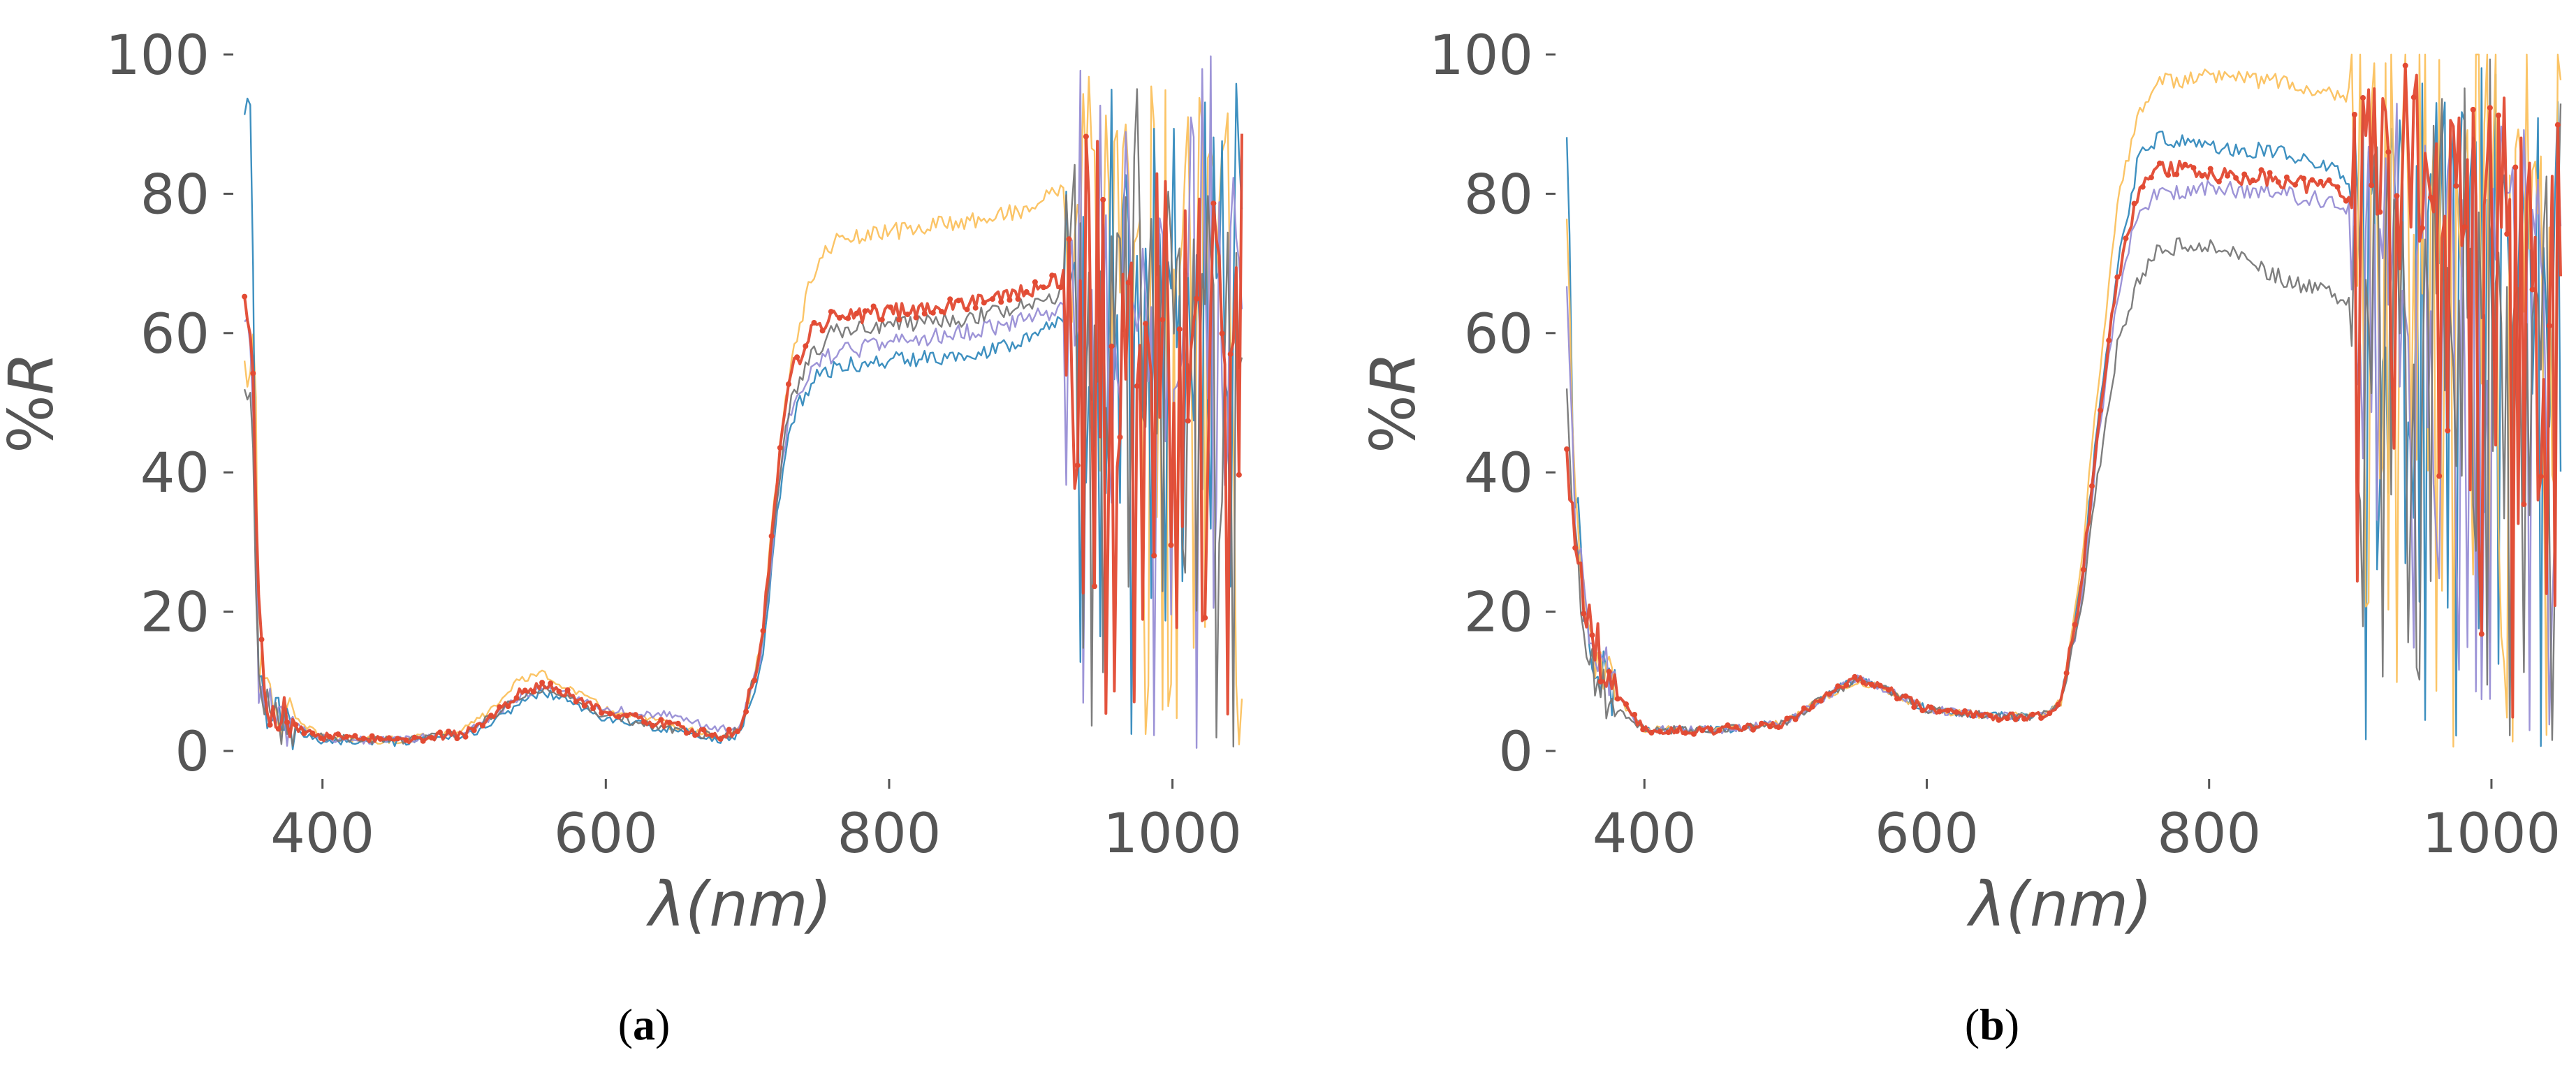 This screenshot has height=1073, width=2576. Describe the element at coordinates (1992, 1025) in the screenshot. I see `panel-caption-b: (b)` at that location.